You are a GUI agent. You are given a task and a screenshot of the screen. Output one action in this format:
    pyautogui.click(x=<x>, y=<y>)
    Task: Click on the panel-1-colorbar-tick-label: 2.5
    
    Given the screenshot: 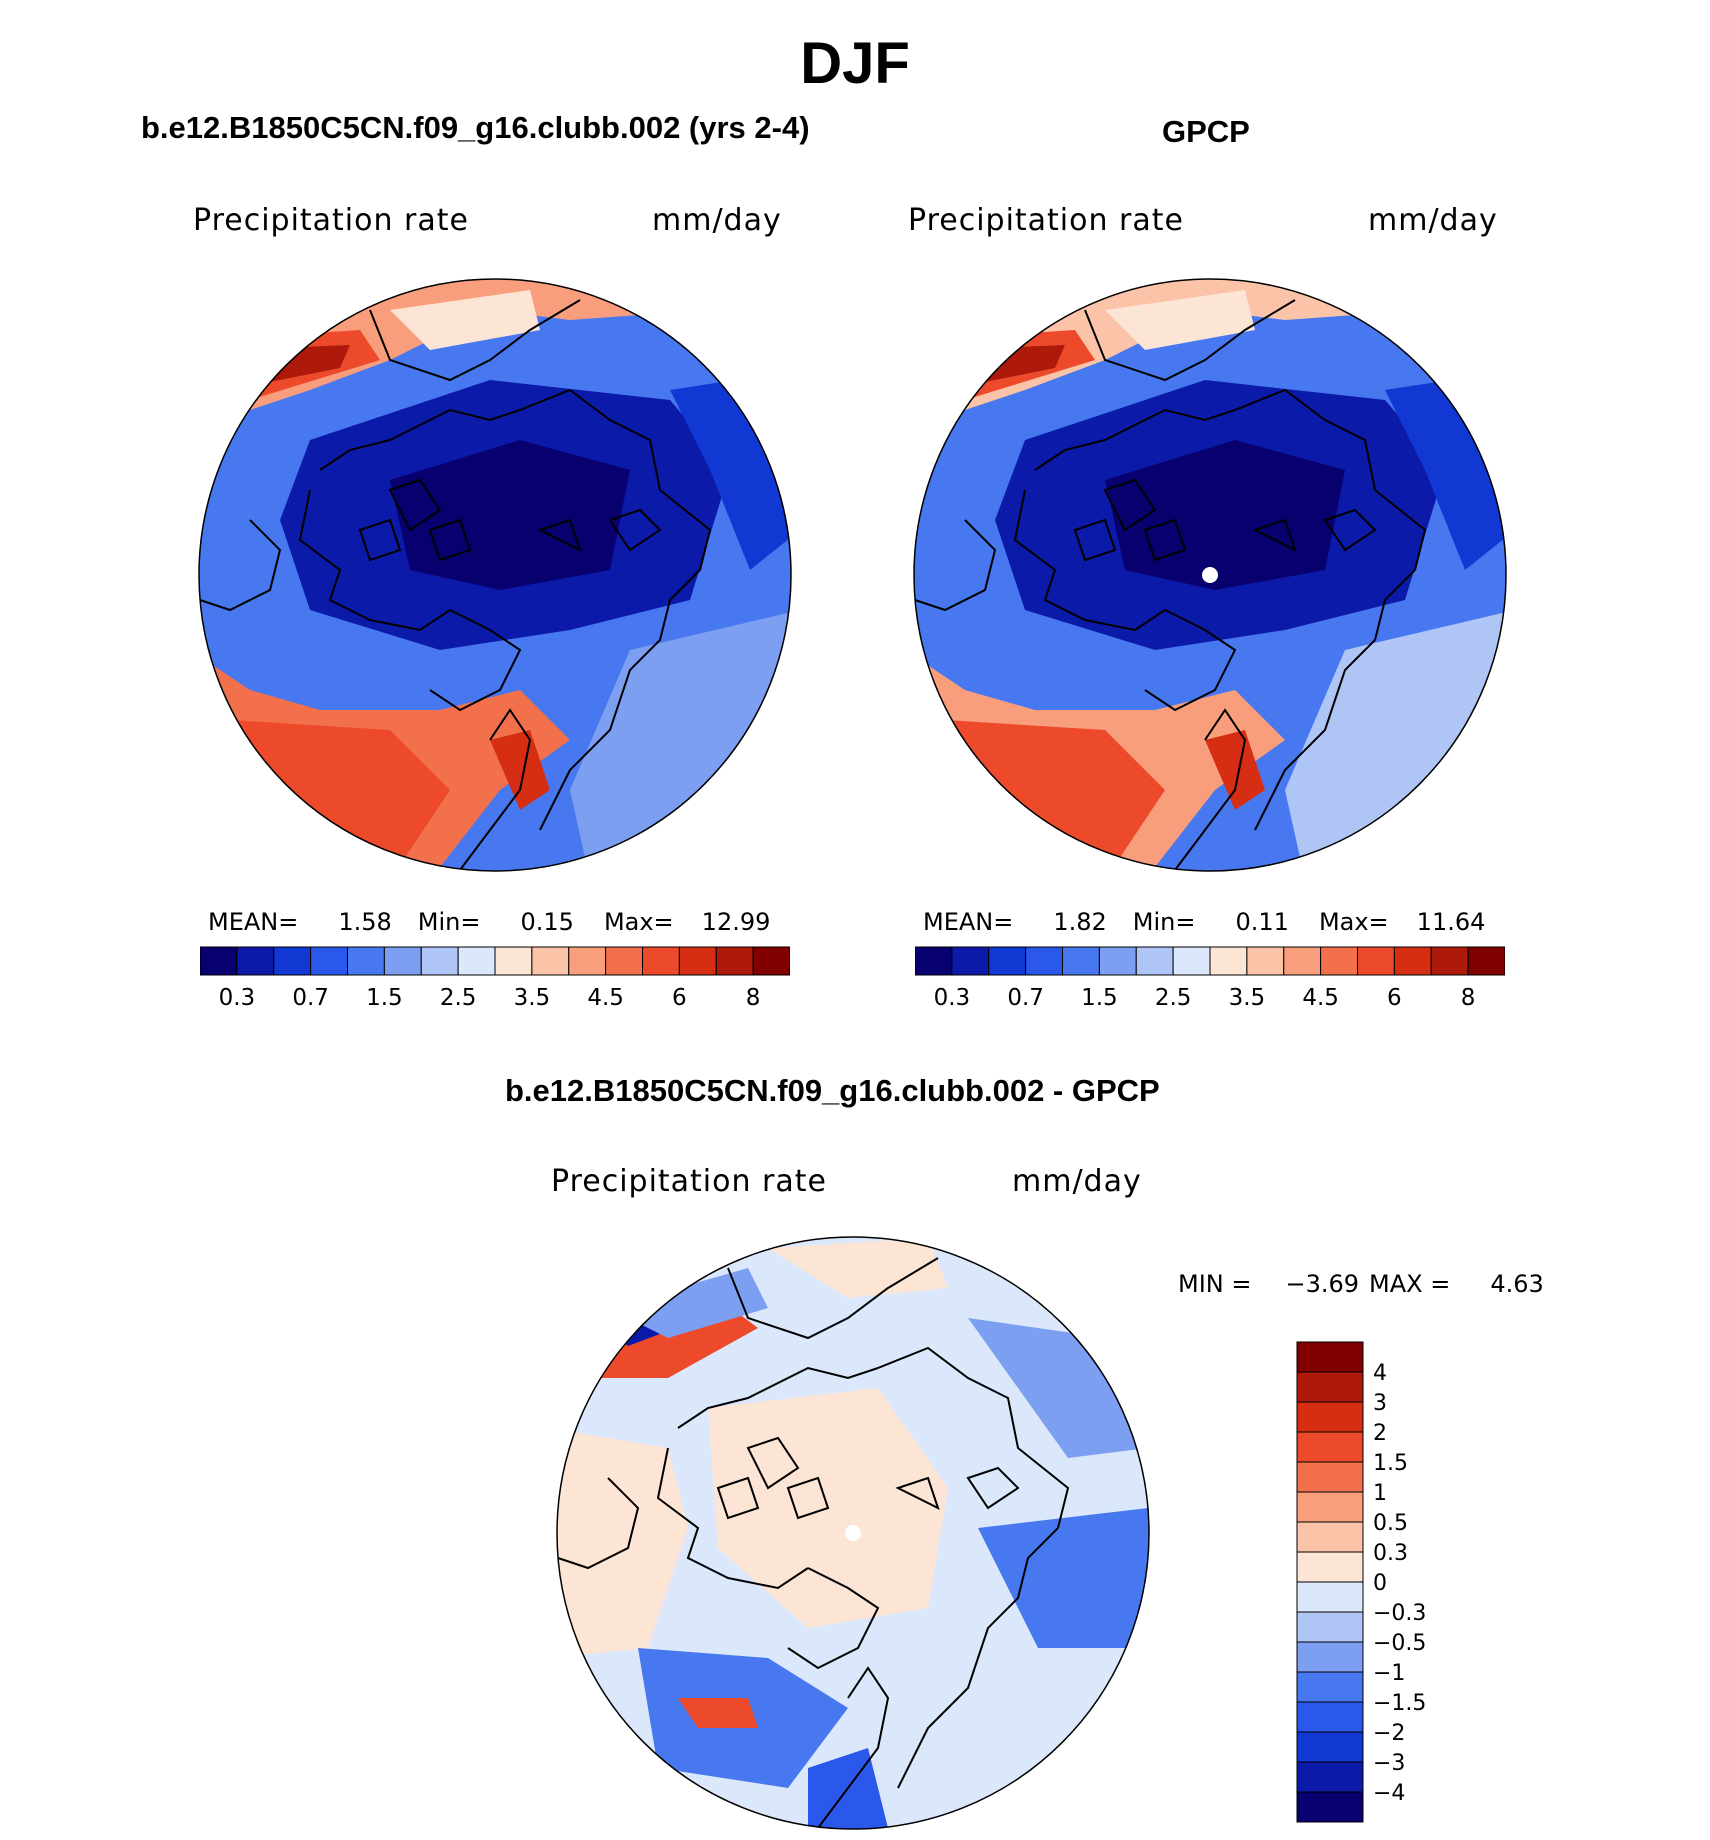 What is the action you would take?
    pyautogui.click(x=458, y=998)
    